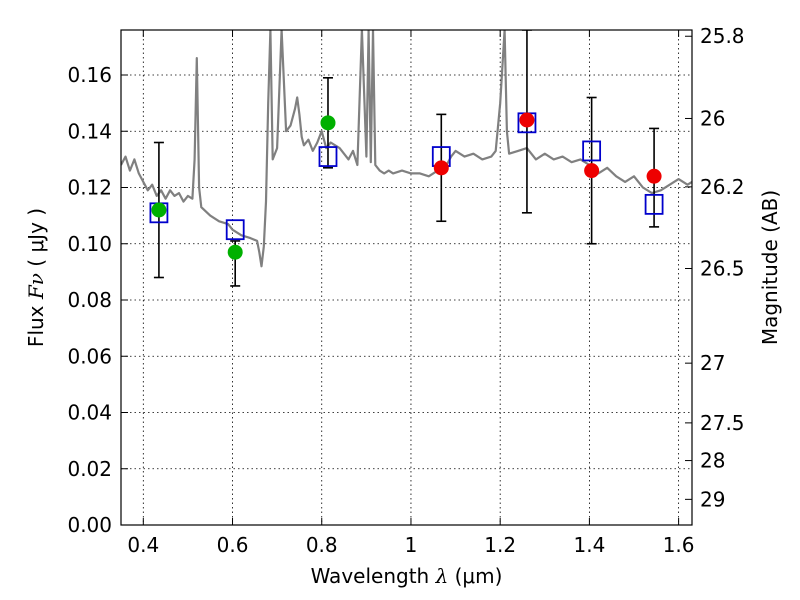 The height and width of the screenshot is (600, 800). I want to click on x-tick-label: 1.2, so click(500, 545).